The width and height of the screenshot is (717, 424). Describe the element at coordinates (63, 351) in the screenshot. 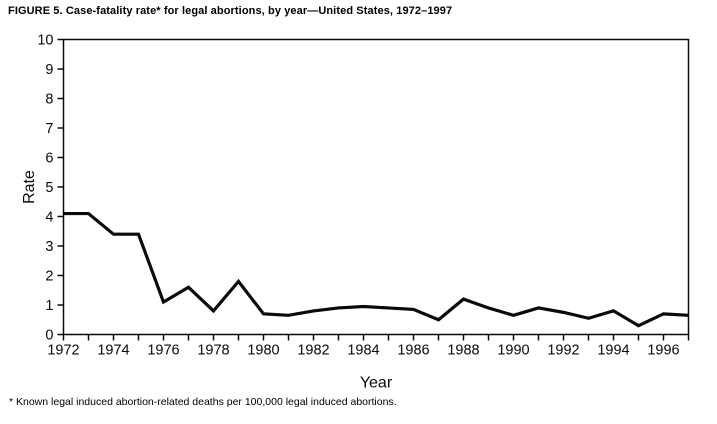

I see `x-axis-tick-label: 1972` at that location.